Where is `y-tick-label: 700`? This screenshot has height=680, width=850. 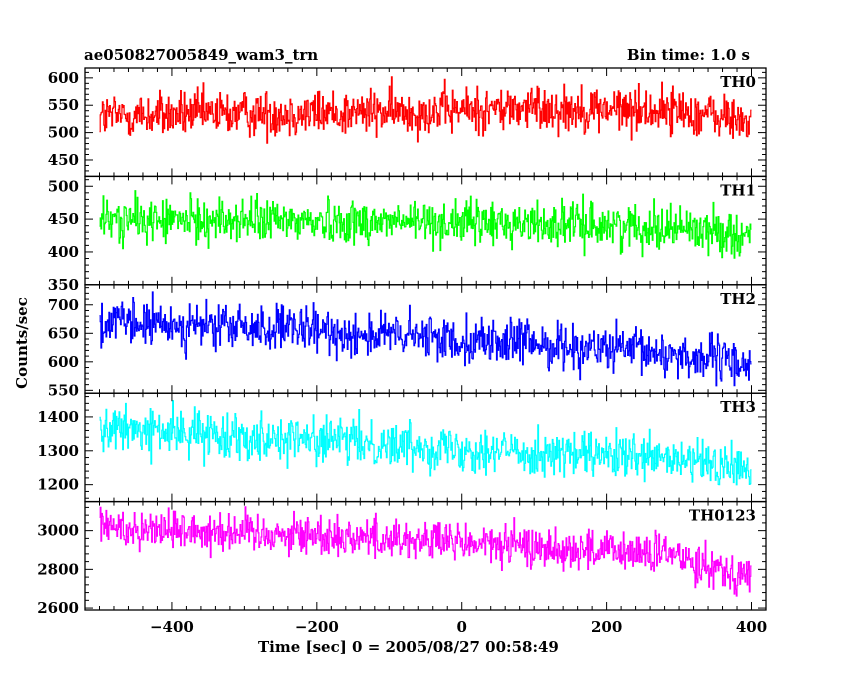 y-tick-label: 700 is located at coordinates (63, 305).